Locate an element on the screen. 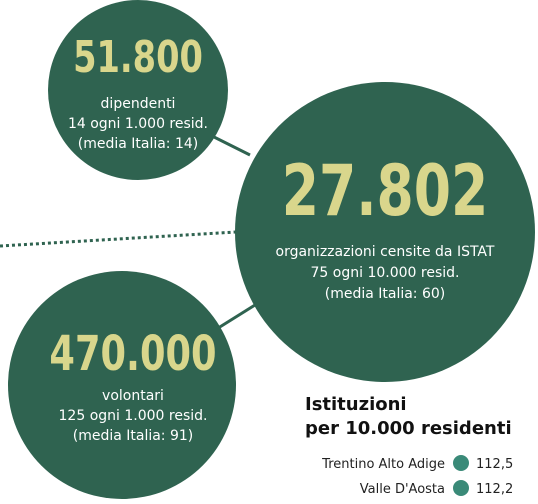  legend-title: Istituzioni is located at coordinates (356, 404).